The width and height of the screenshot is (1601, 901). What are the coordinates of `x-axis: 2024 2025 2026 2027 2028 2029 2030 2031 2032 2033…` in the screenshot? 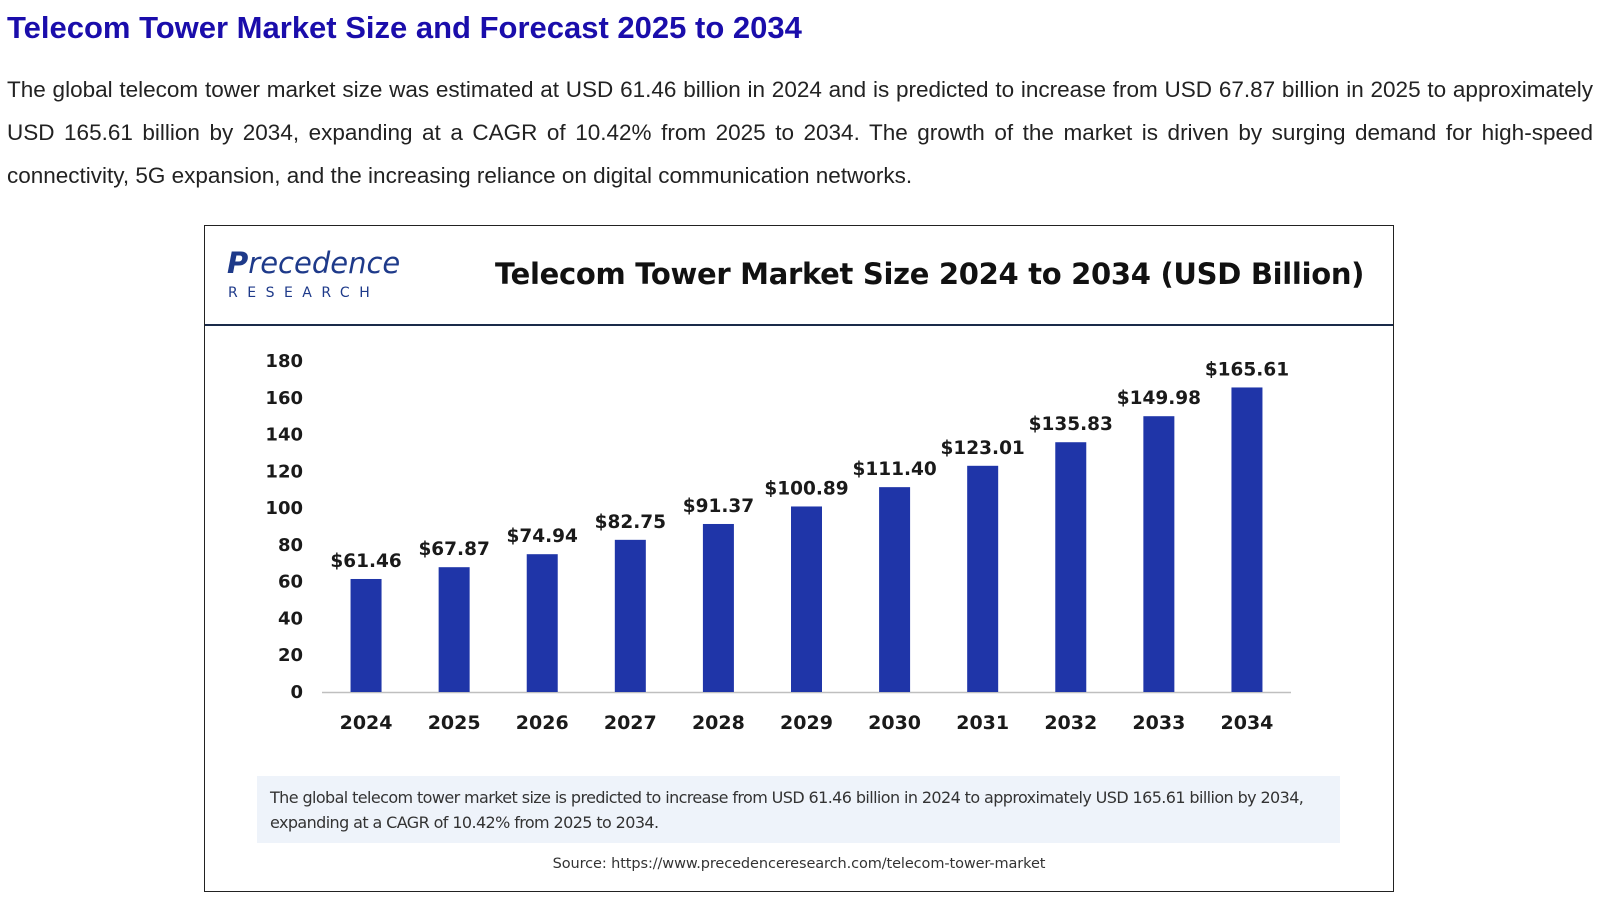 It's located at (807, 723).